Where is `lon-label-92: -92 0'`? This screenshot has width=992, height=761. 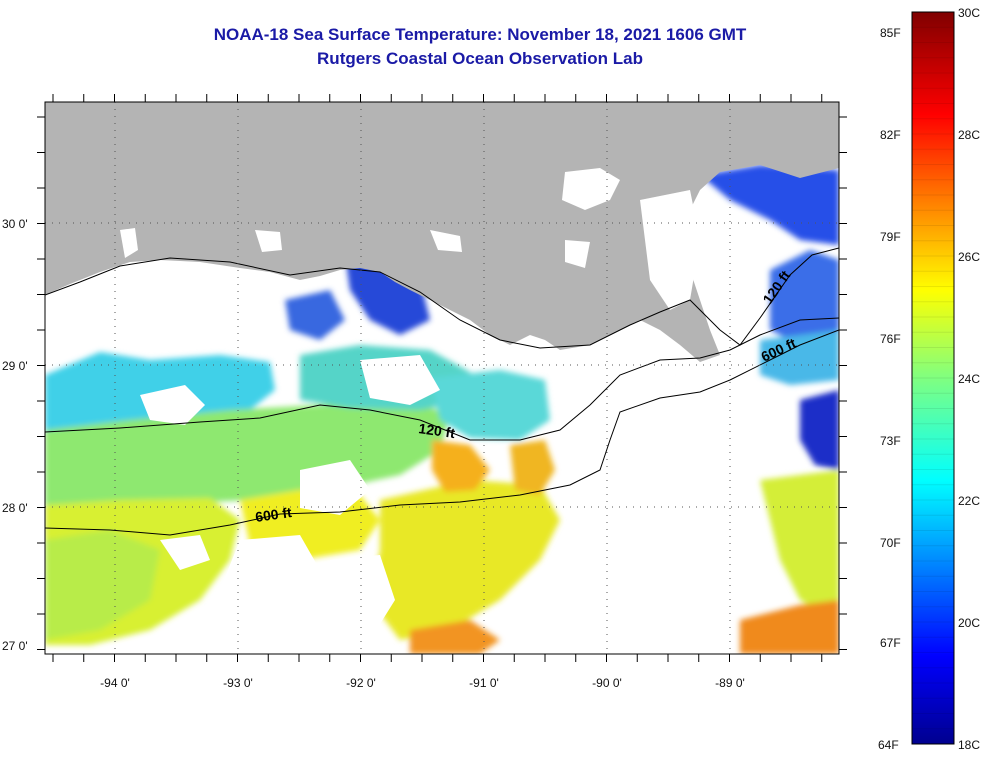 lon-label-92: -92 0' is located at coordinates (361, 683).